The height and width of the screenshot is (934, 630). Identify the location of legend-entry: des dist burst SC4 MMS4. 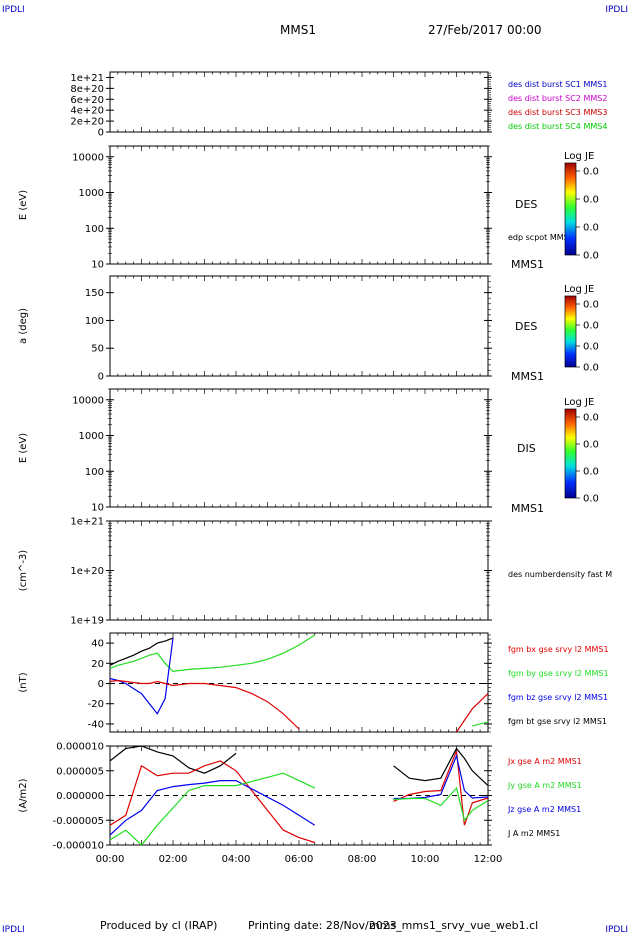
(557, 126).